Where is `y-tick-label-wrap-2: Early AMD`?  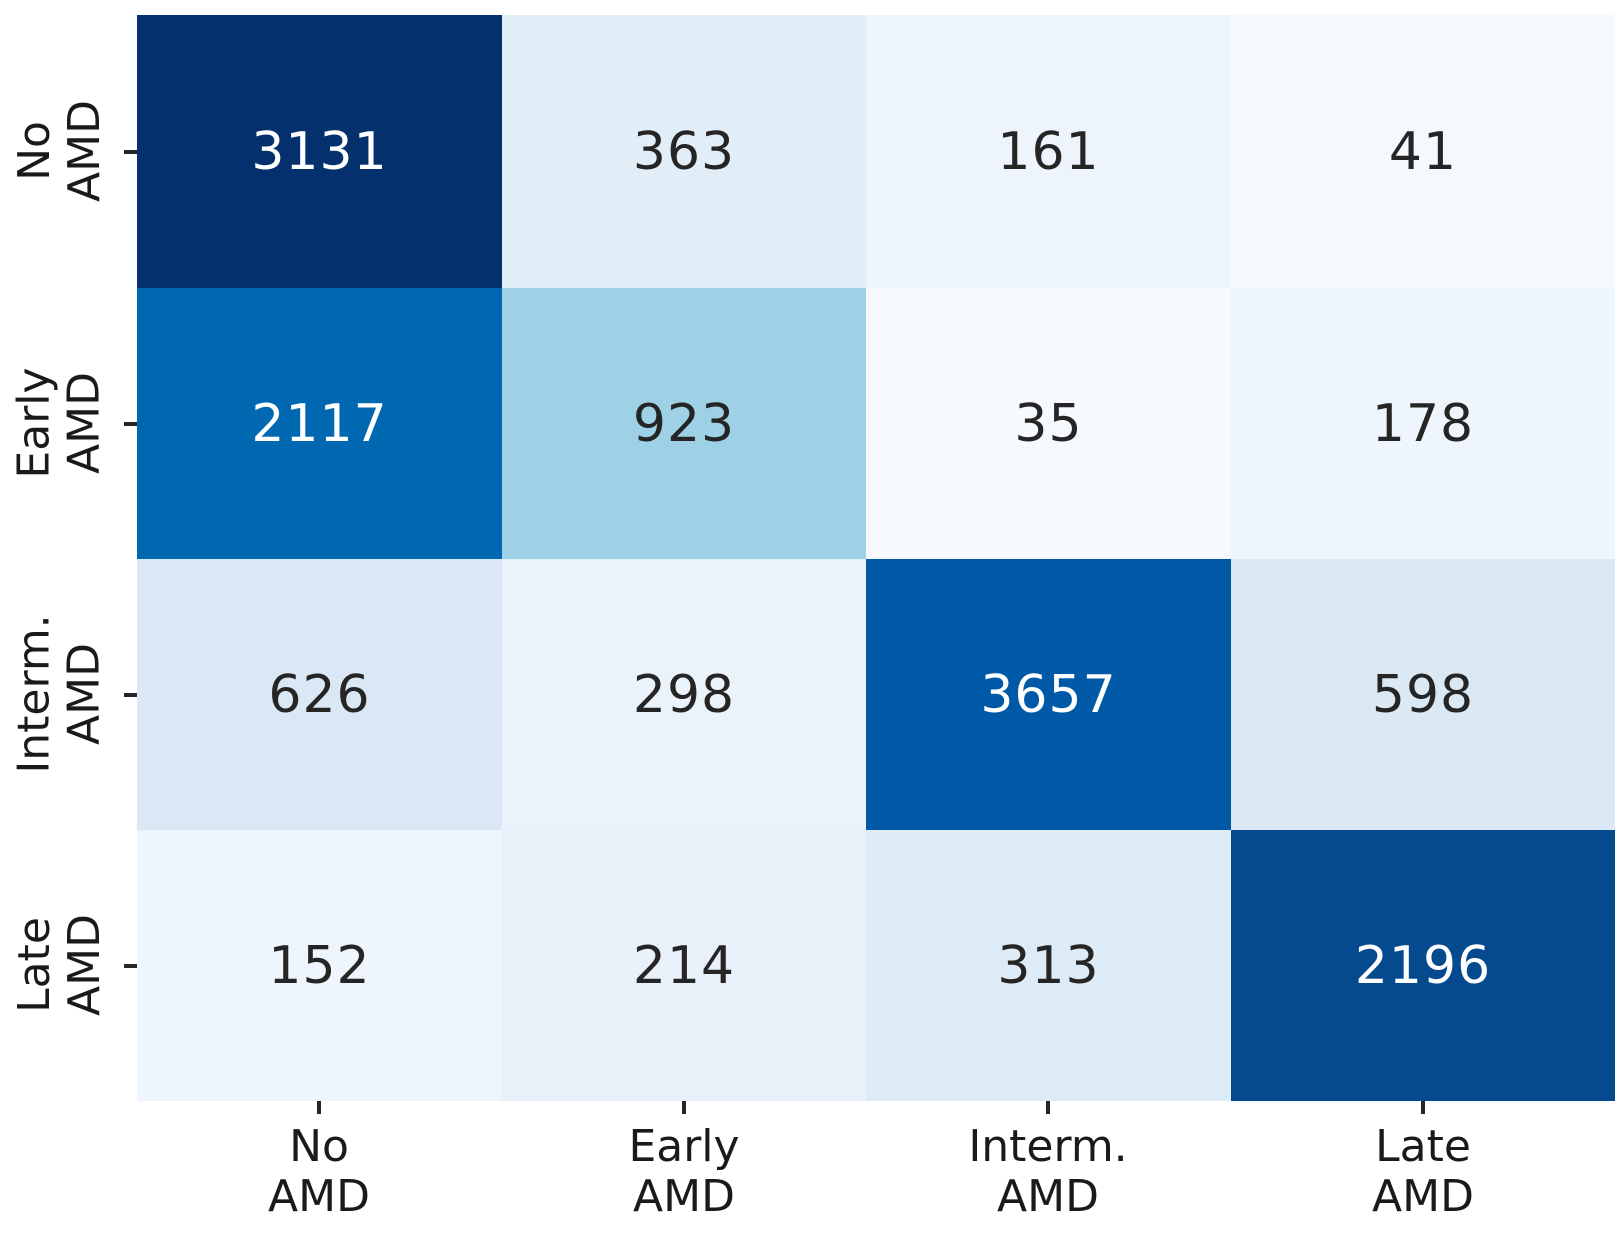
y-tick-label-wrap-2: Early AMD is located at coordinates (60, 423).